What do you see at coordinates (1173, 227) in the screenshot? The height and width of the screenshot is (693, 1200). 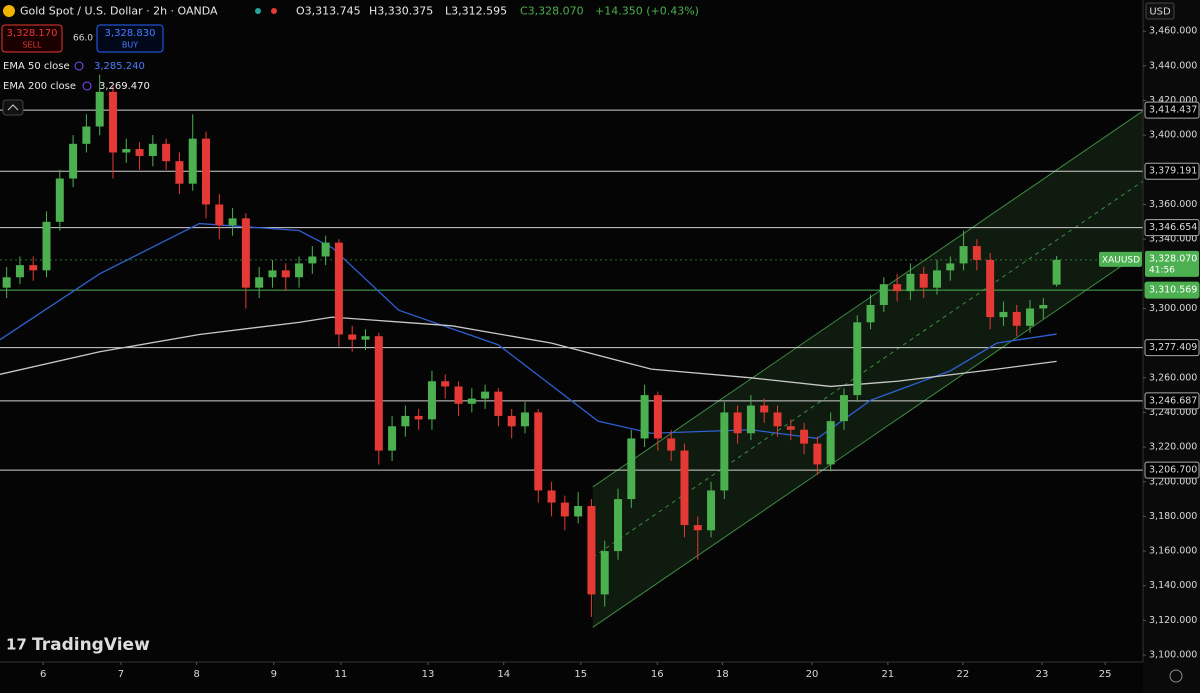 I see `level-label: 3,346.654` at bounding box center [1173, 227].